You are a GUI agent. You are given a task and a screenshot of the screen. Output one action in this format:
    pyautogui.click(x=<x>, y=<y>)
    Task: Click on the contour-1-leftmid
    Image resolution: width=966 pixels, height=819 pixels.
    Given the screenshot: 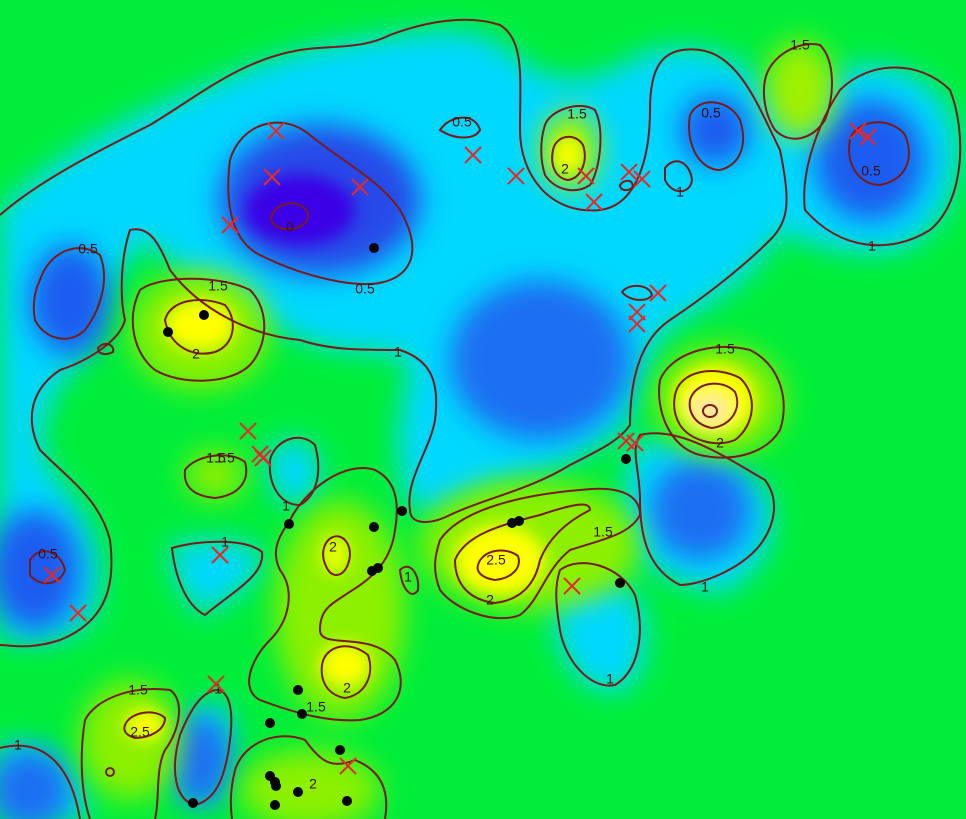 What is the action you would take?
    pyautogui.click(x=217, y=578)
    